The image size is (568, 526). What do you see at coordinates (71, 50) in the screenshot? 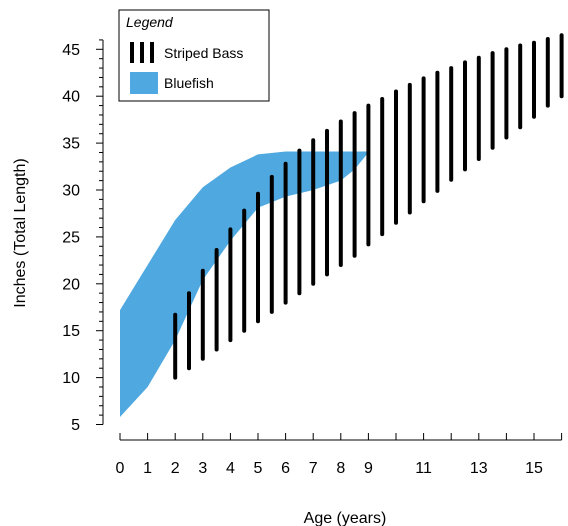
I see `y-tick-label: 45` at bounding box center [71, 50].